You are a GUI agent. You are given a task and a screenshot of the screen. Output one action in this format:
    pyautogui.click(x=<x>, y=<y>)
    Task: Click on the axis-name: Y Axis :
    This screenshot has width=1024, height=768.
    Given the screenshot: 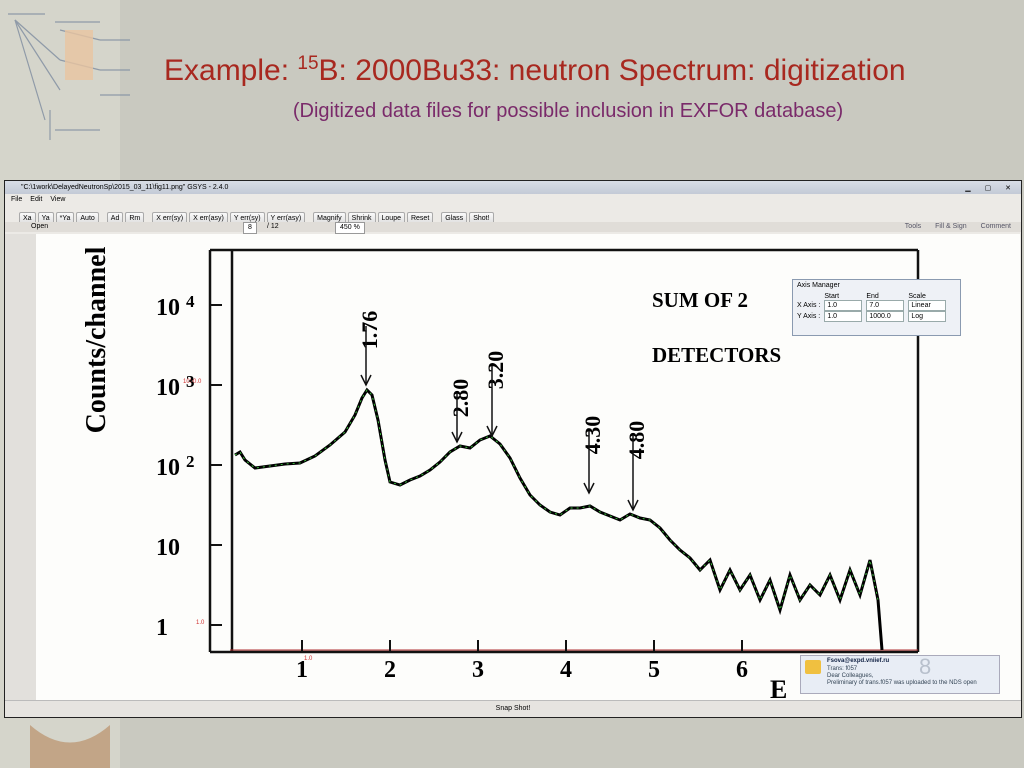 What is the action you would take?
    pyautogui.click(x=809, y=316)
    